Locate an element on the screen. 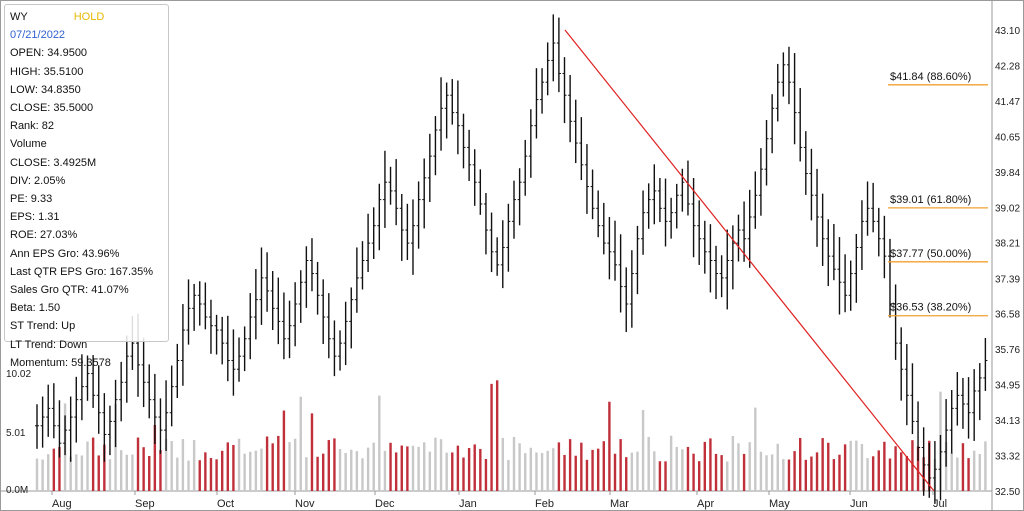  month-axis-labels: Aug Sep Oct Nov Dec Jan Feb Mar Apr May Jun Jul is located at coordinates (499, 500).